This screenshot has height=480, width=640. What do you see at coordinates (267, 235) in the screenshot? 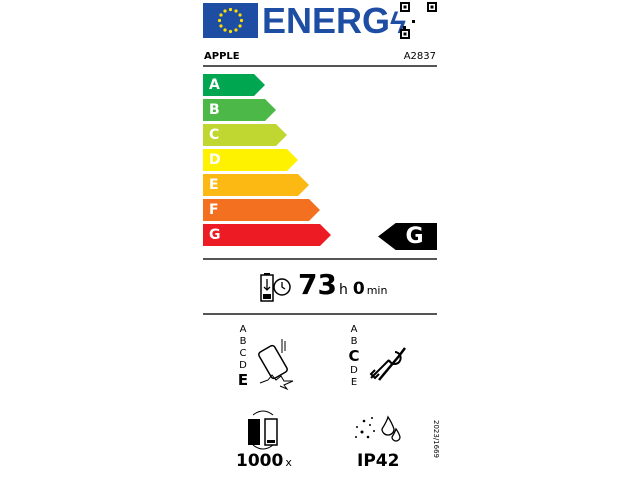
I see `energy-class-g: G` at bounding box center [267, 235].